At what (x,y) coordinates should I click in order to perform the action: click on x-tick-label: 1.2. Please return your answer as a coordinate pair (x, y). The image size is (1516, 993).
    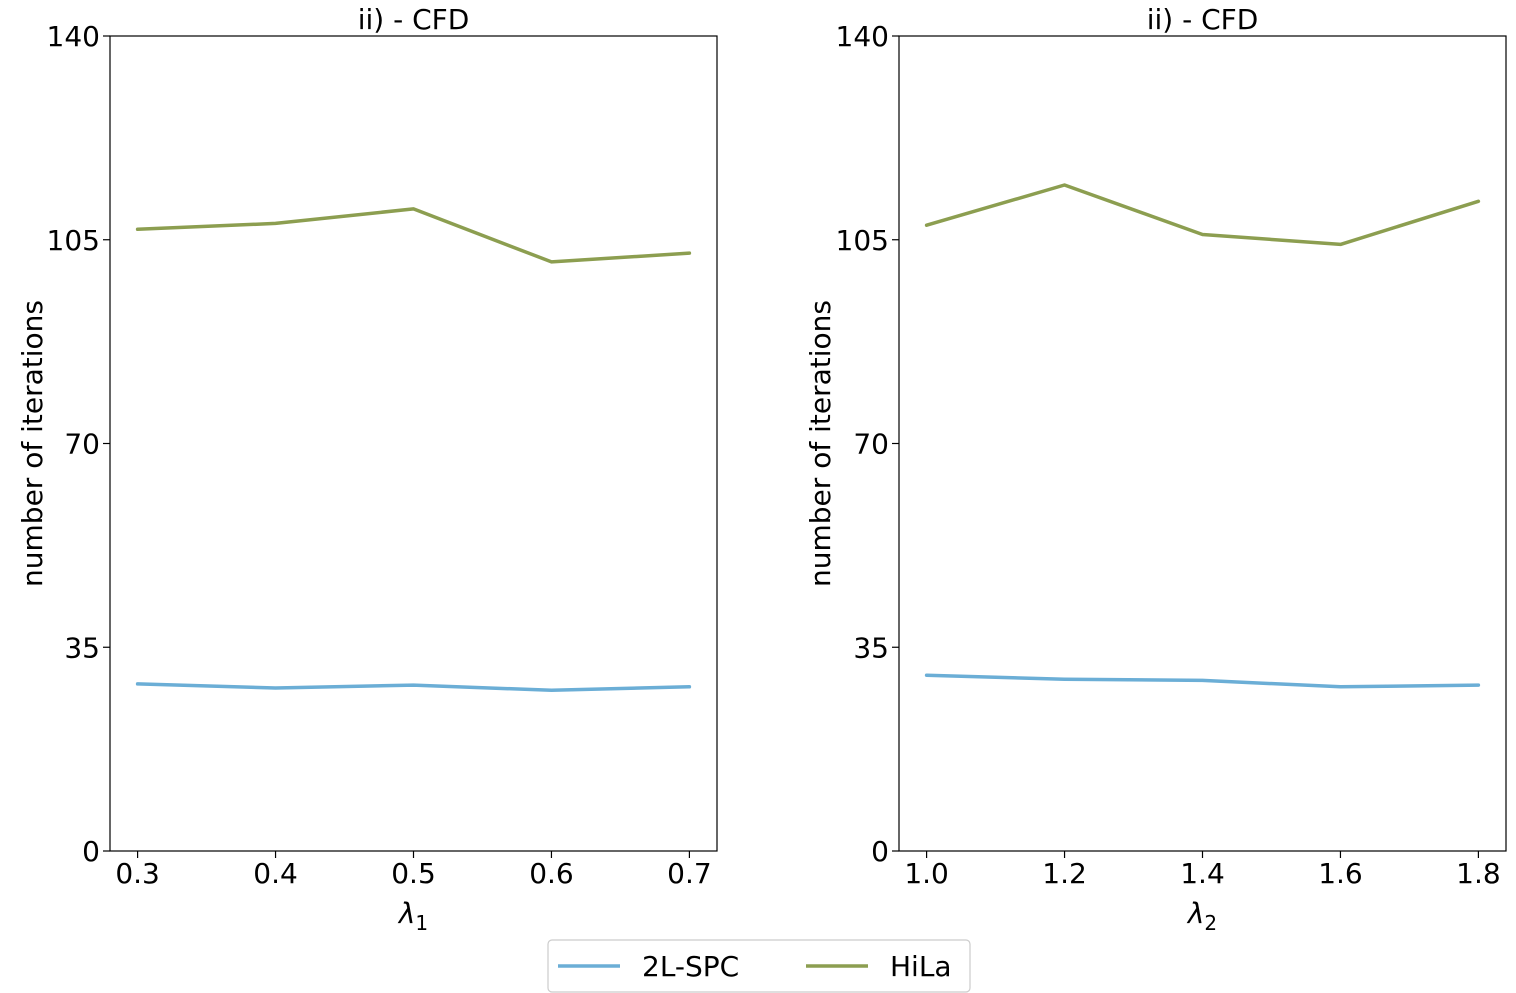
    Looking at the image, I should click on (1064, 873).